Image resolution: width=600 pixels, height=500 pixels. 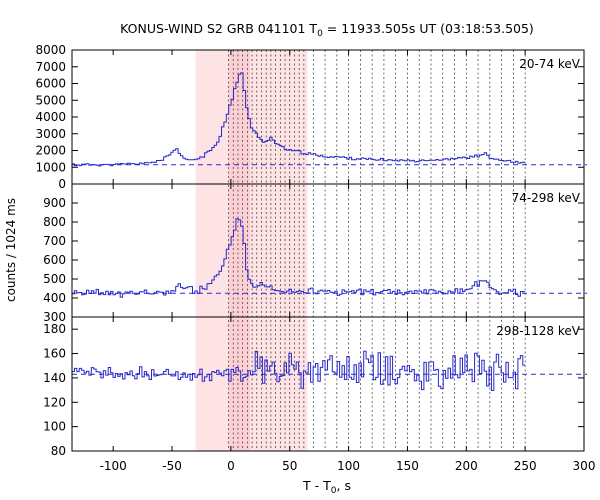 What do you see at coordinates (54, 279) in the screenshot?
I see `y-tick-label-1-2: 500` at bounding box center [54, 279].